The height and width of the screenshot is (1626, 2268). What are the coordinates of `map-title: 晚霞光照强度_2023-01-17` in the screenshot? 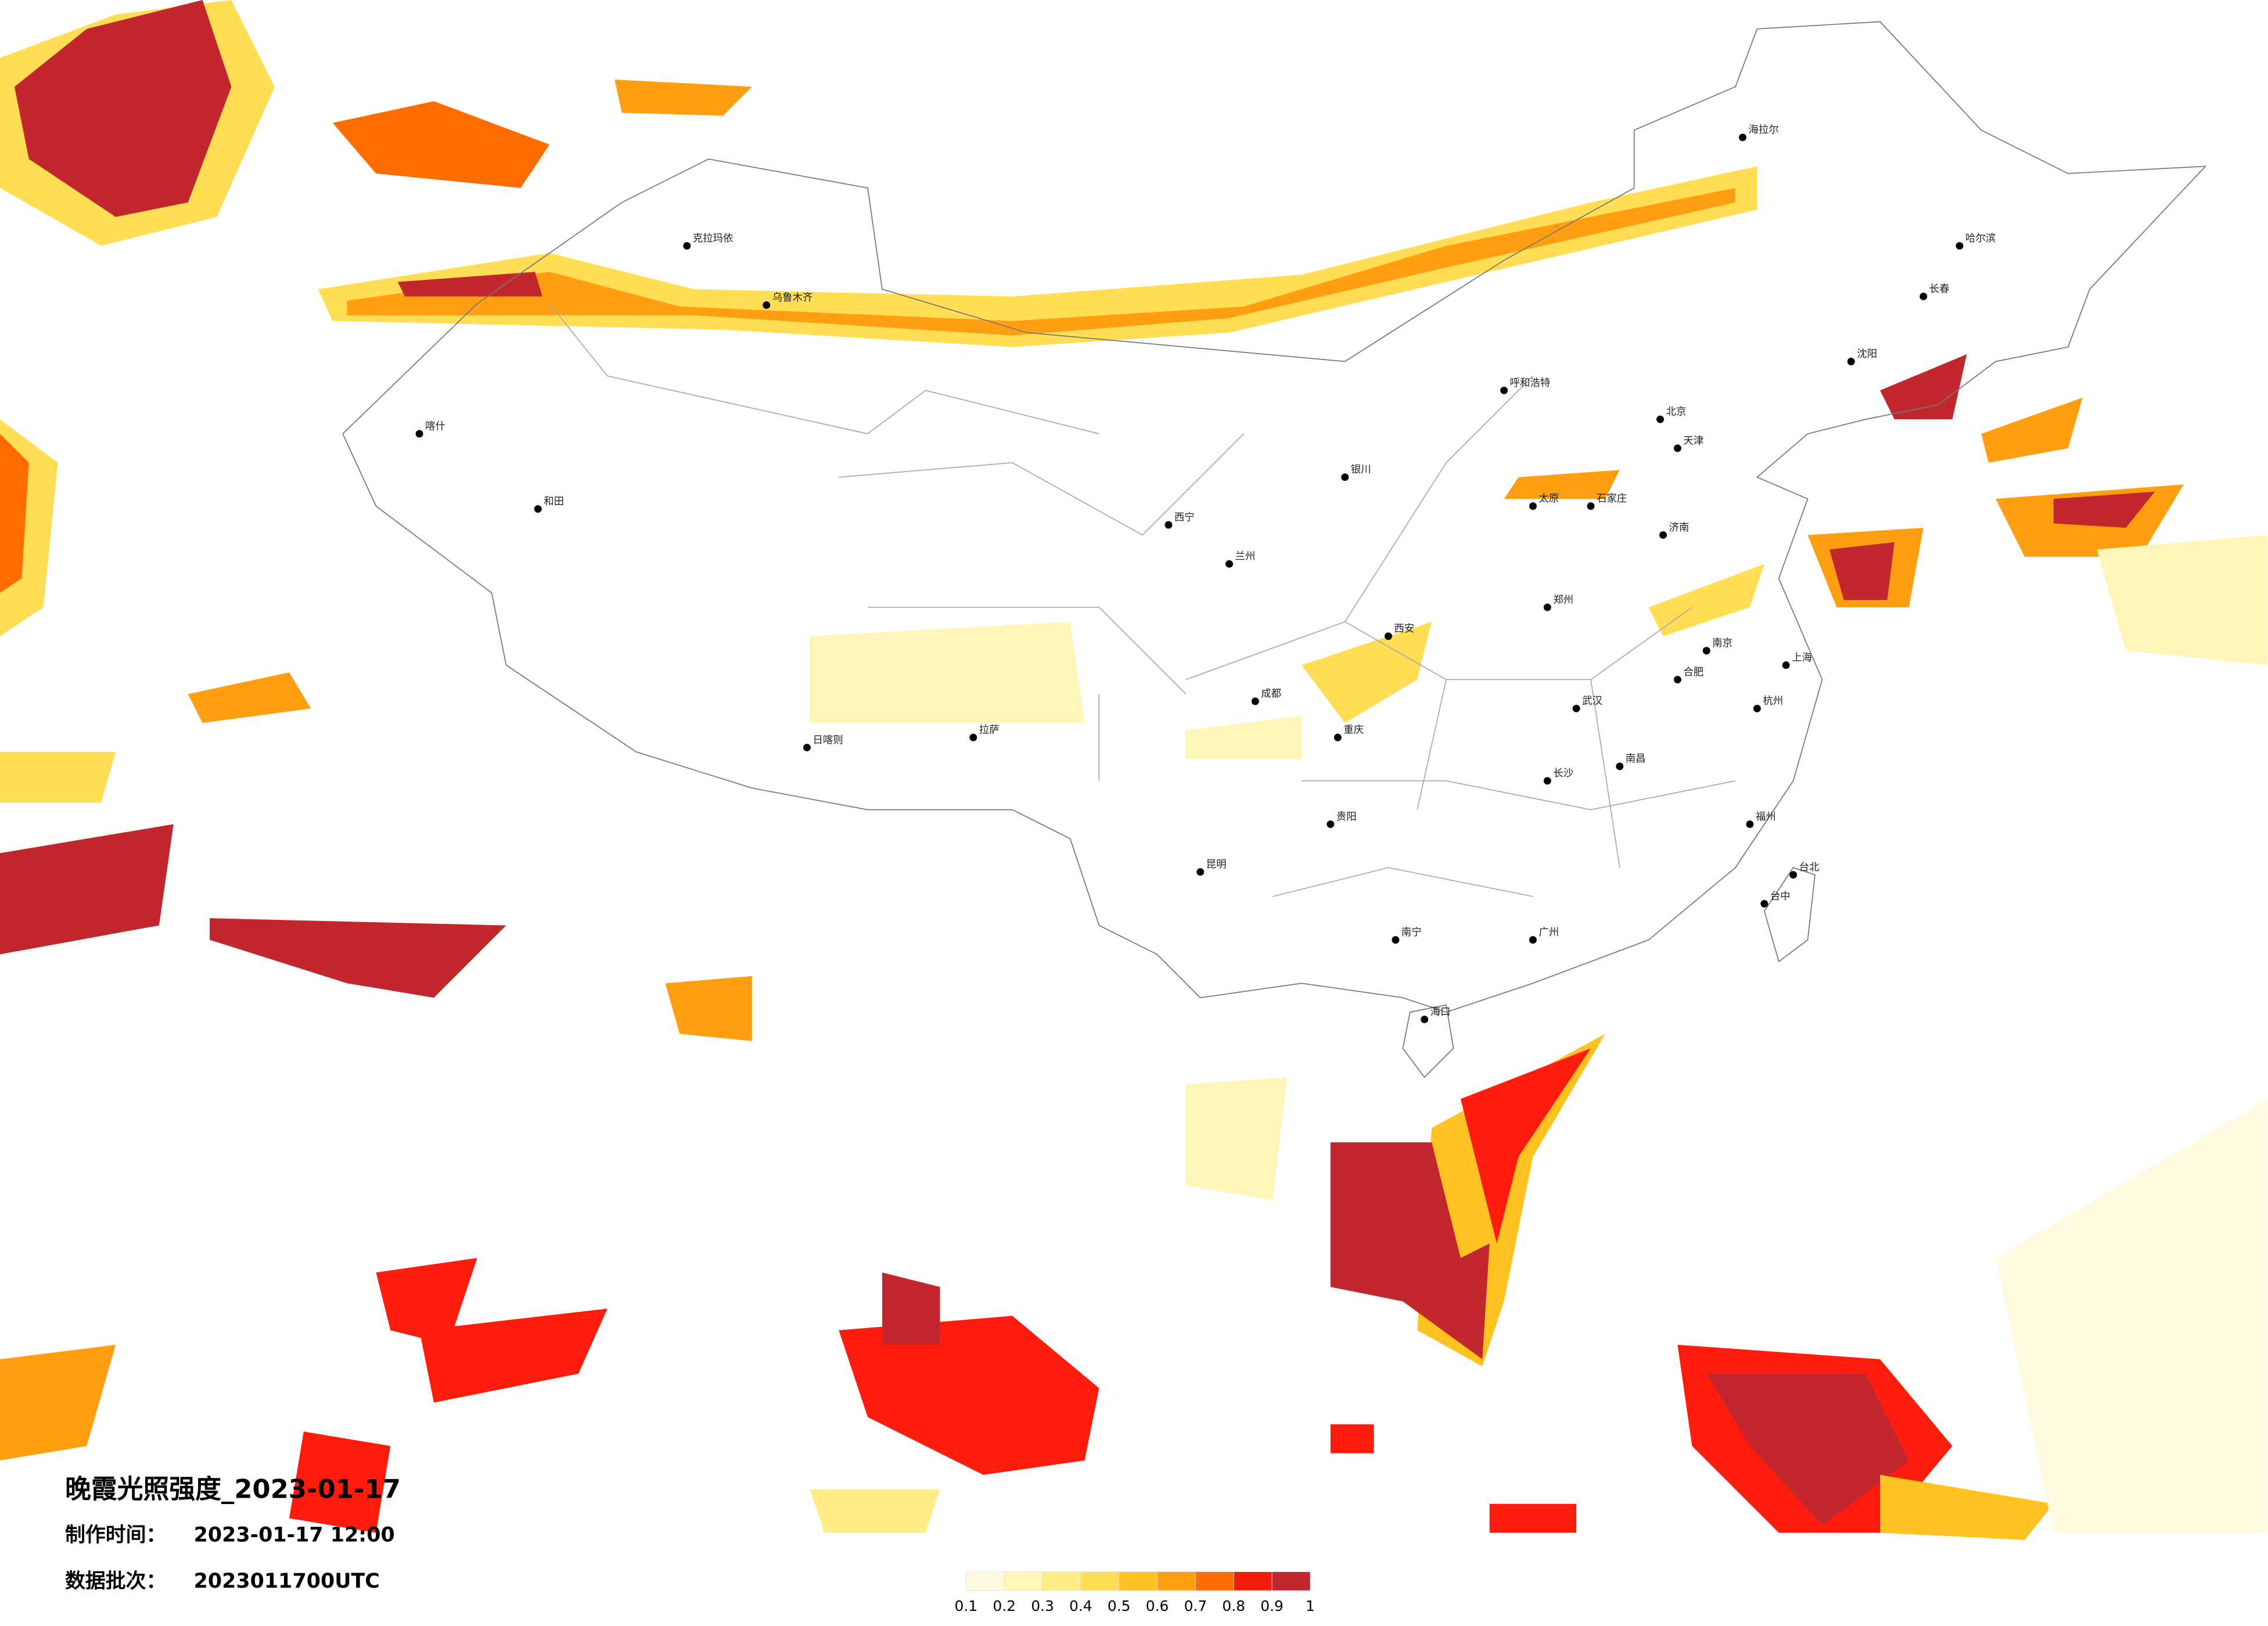 It's located at (233, 1490).